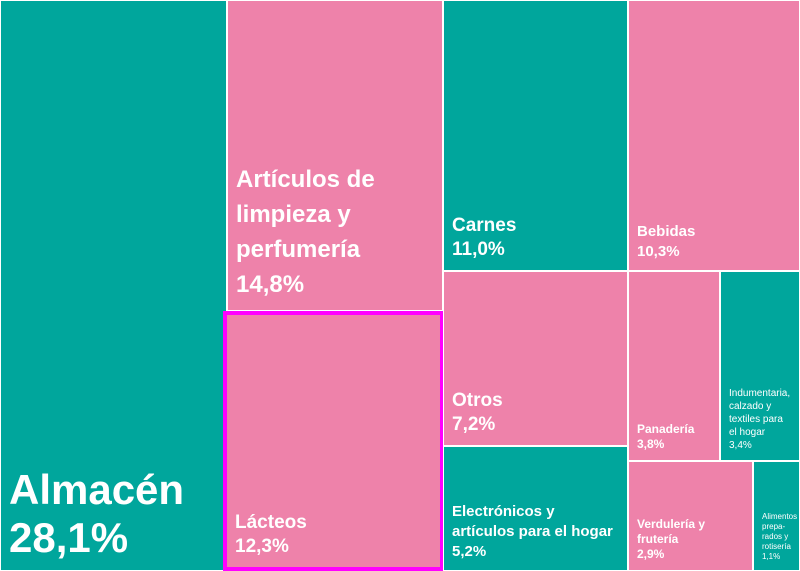 The image size is (800, 571). Describe the element at coordinates (535, 358) in the screenshot. I see `treemap-tile-otros: Otros 7,2%` at that location.